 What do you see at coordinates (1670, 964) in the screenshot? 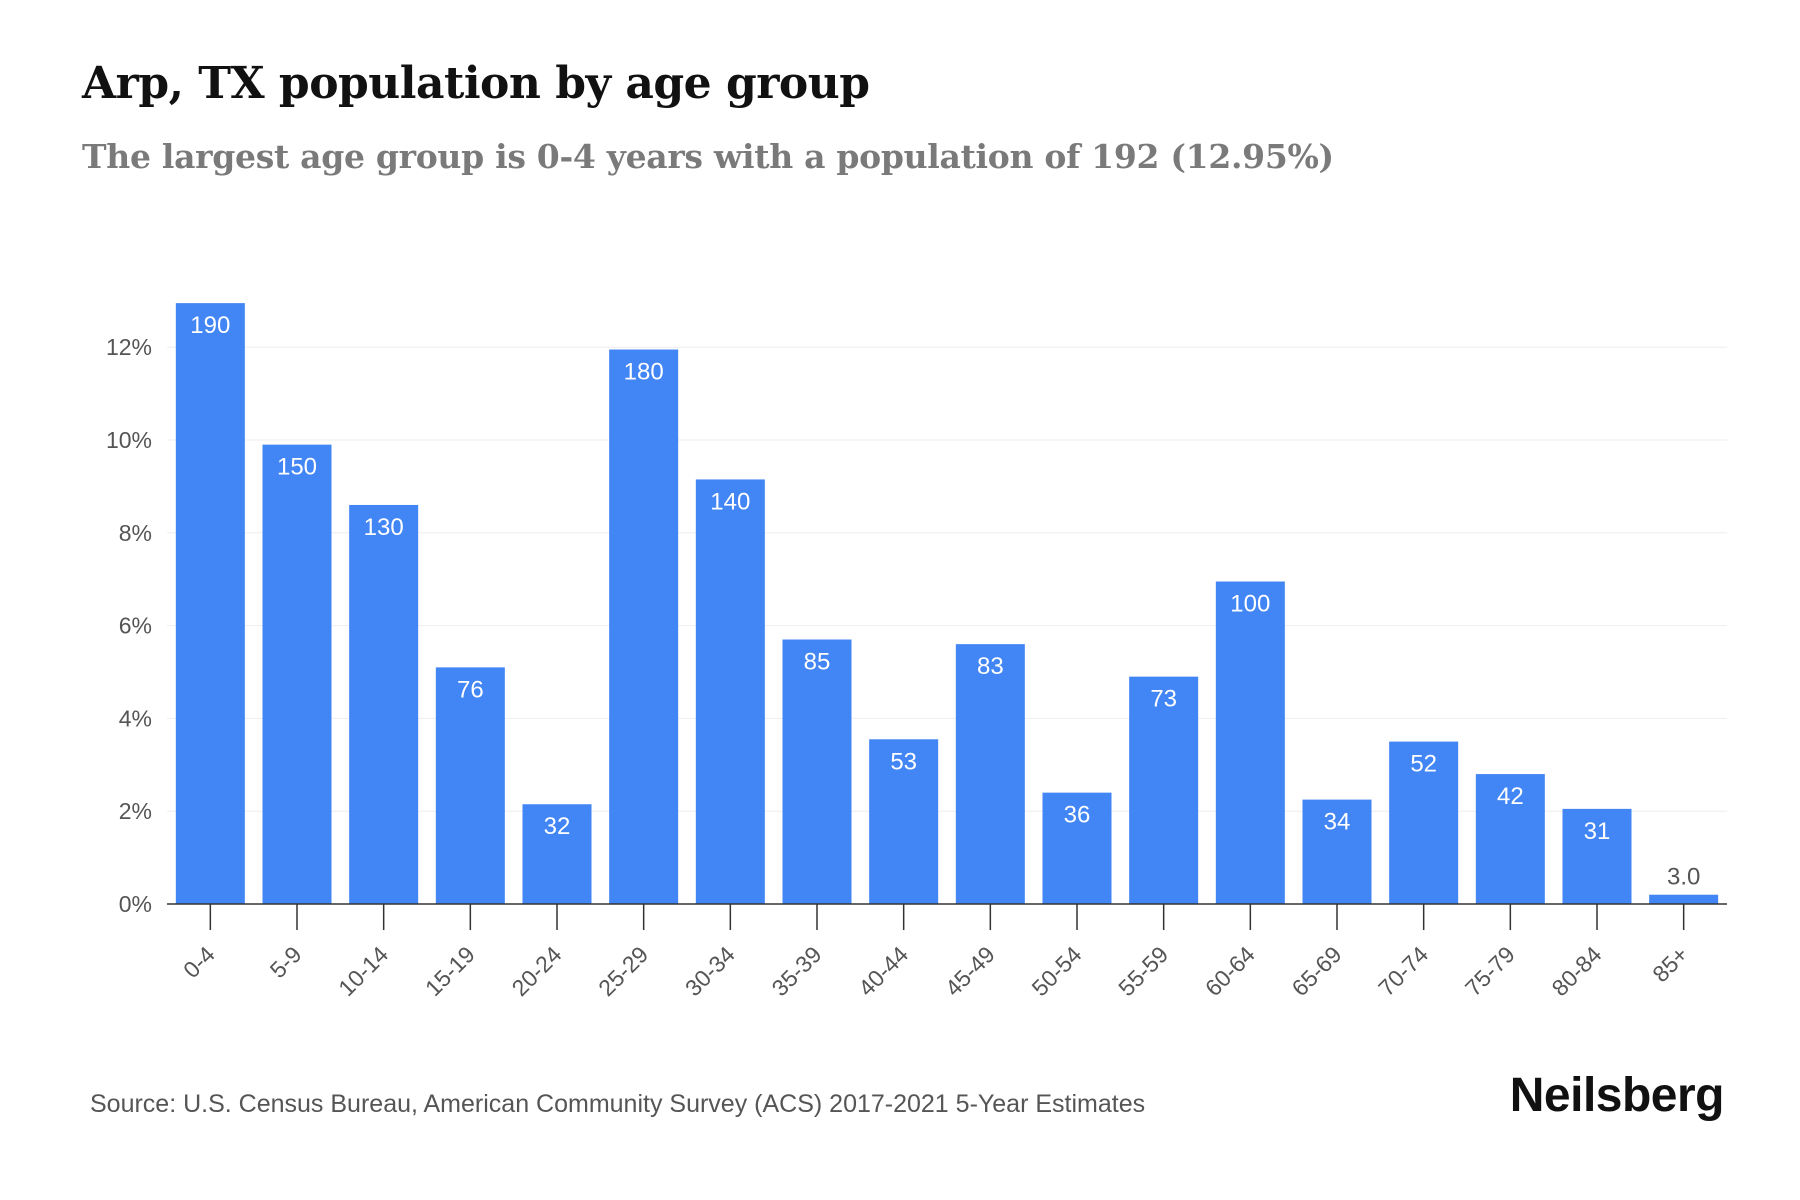
I see `x-tick-label: 85+` at bounding box center [1670, 964].